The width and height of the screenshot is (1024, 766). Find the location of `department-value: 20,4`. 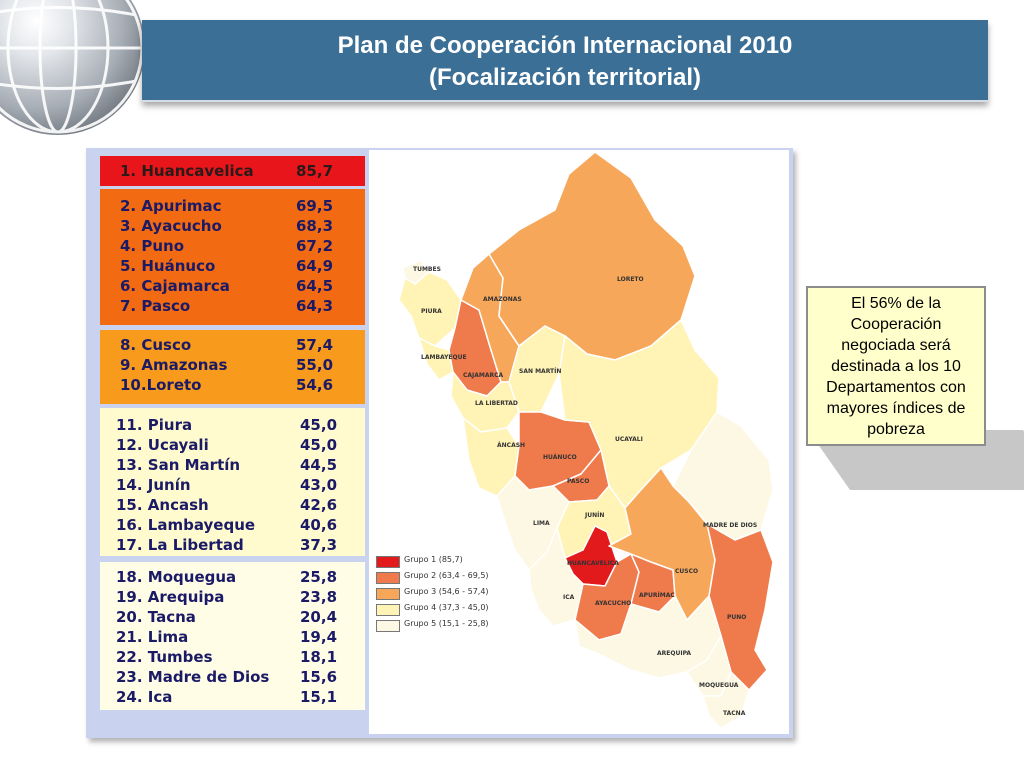

department-value: 20,4 is located at coordinates (319, 617).